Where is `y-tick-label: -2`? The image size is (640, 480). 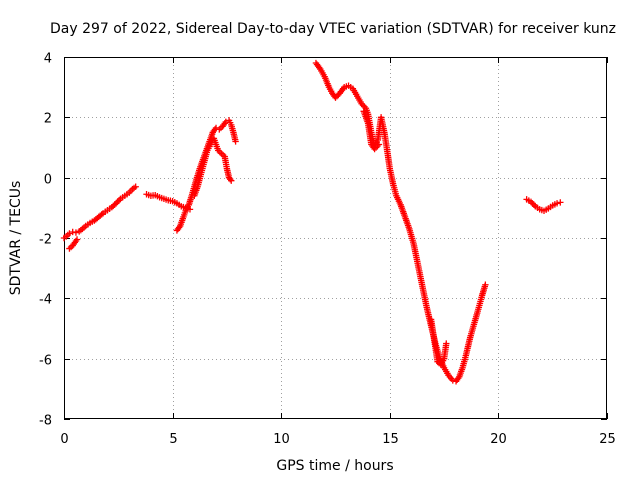
y-tick-label: -2 is located at coordinates (45, 240).